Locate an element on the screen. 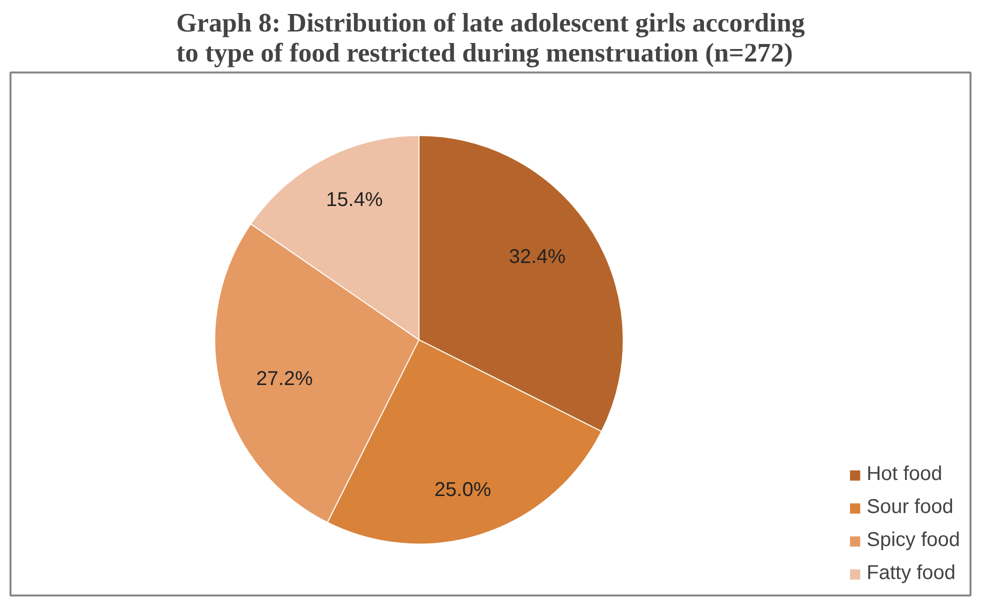 The height and width of the screenshot is (611, 986). legend-label: Spicy food is located at coordinates (913, 540).